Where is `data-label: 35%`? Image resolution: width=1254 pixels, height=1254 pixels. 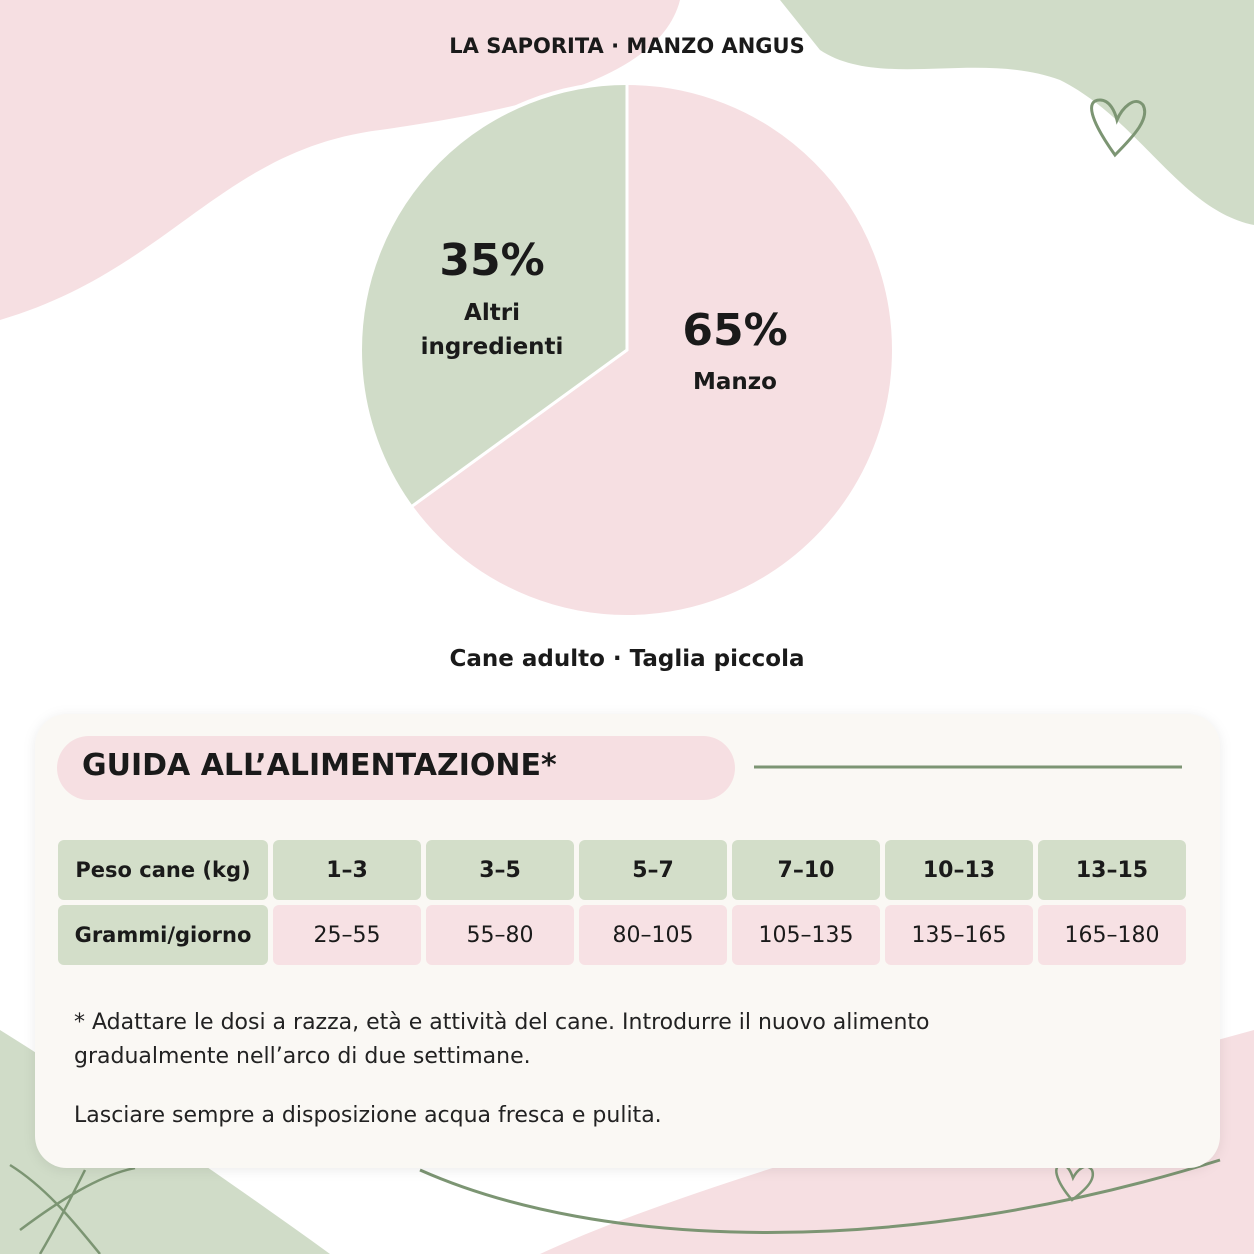
data-label: 35% is located at coordinates (492, 260).